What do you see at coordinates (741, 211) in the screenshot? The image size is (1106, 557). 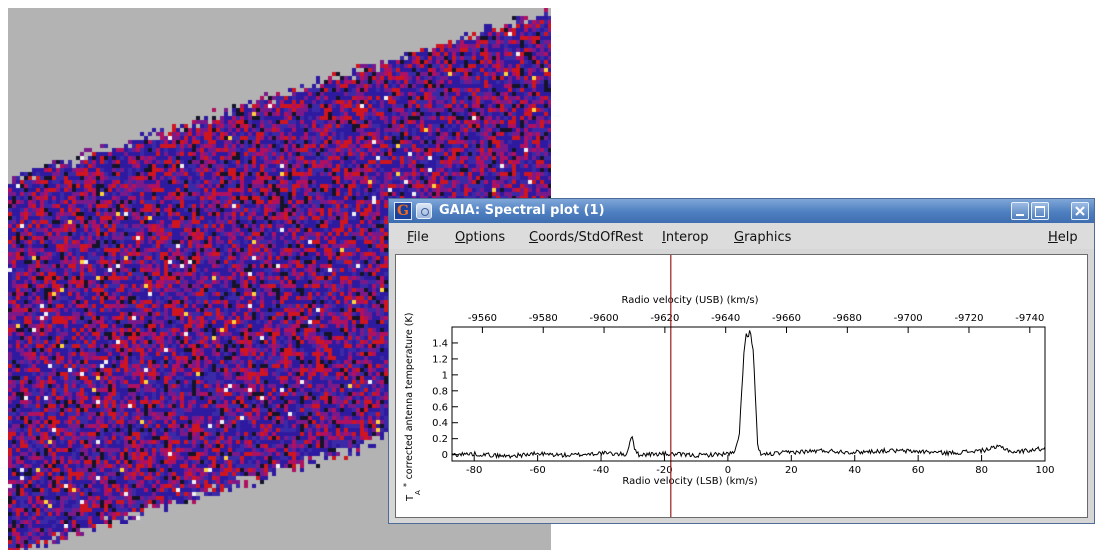 I see `window-titlebar: G GAIA: Spectral plot (1)` at bounding box center [741, 211].